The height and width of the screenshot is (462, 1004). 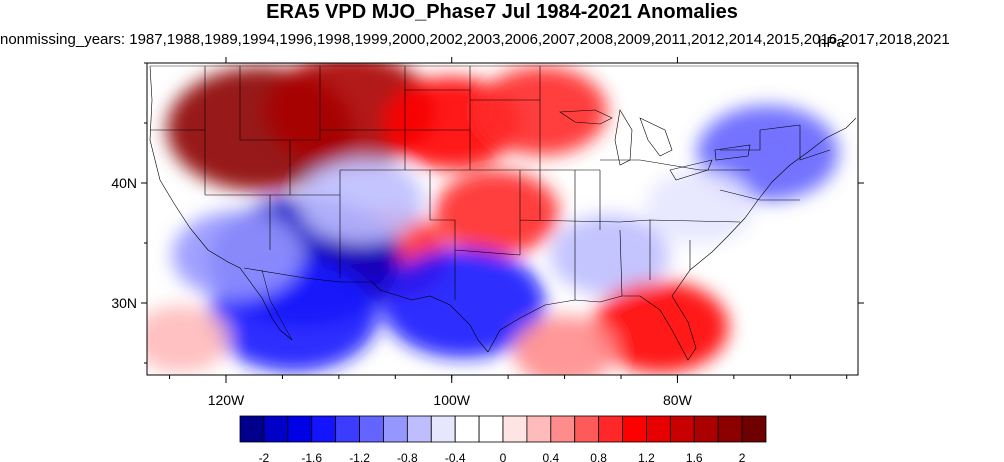 I want to click on colorbar-label: -1.6, so click(x=311, y=456).